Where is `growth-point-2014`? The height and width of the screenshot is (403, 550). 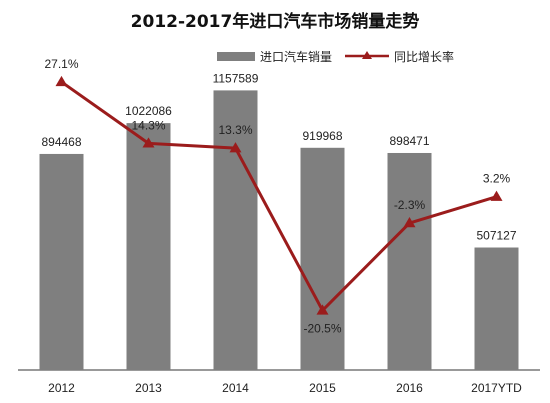 growth-point-2014 is located at coordinates (235, 147).